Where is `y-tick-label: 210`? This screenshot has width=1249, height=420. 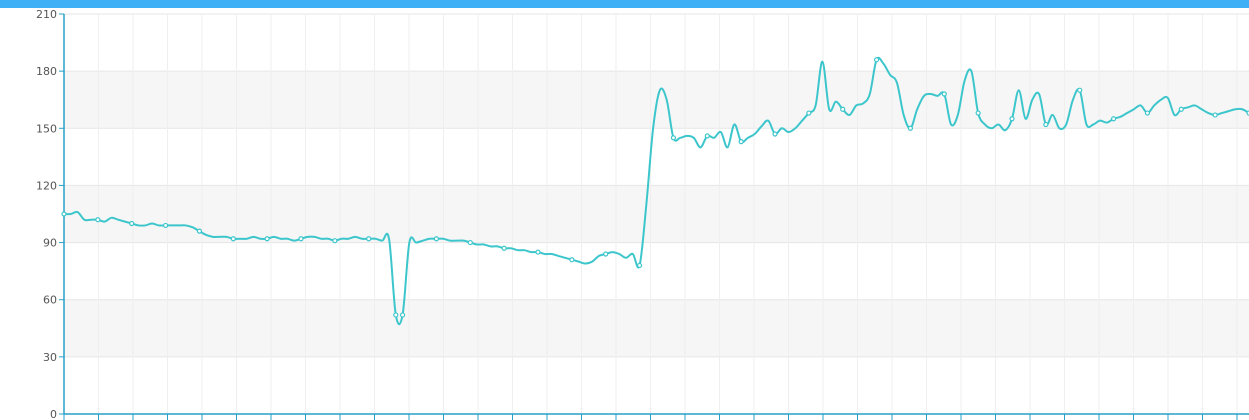
y-tick-label: 210 is located at coordinates (46, 14).